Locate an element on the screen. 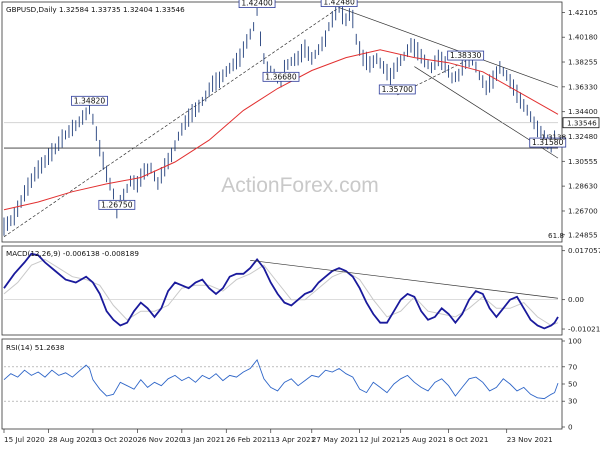  macd-signal-line is located at coordinates (281, 292).